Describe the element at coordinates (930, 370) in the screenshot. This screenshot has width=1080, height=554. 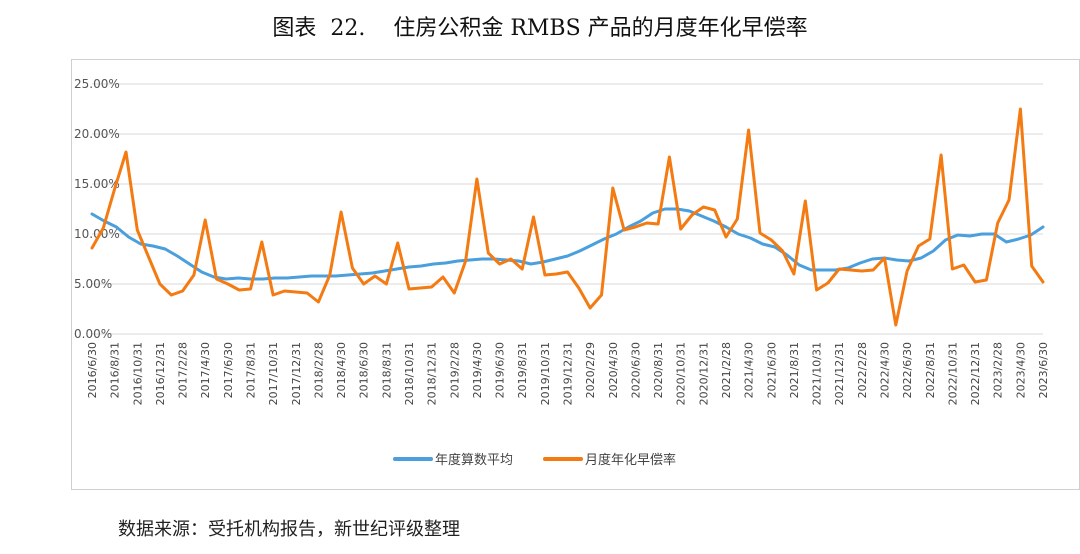
I see `x-tick-label: 2022/8/31` at that location.